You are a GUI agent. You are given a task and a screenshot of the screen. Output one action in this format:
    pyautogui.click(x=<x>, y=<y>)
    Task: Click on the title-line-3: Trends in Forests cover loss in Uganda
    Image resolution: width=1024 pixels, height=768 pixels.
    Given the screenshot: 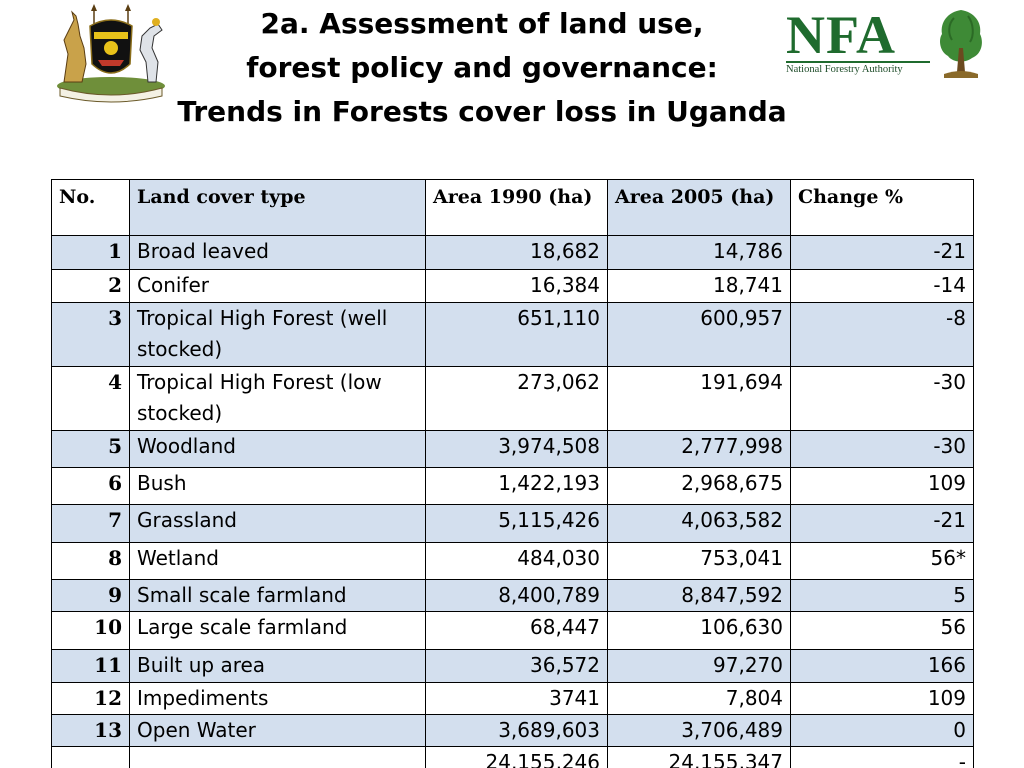 What is the action you would take?
    pyautogui.click(x=482, y=111)
    